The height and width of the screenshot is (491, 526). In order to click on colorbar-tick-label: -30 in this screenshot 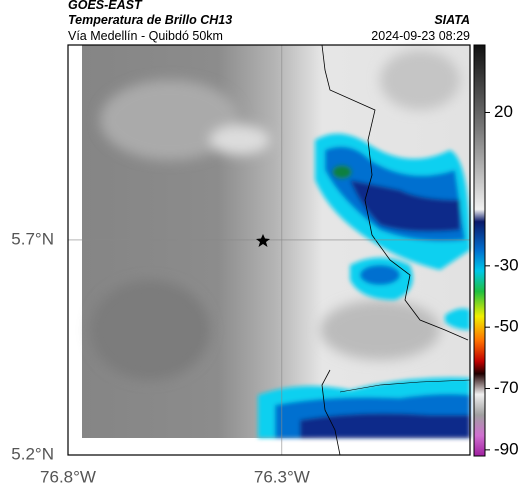, I will do `click(506, 264)`.